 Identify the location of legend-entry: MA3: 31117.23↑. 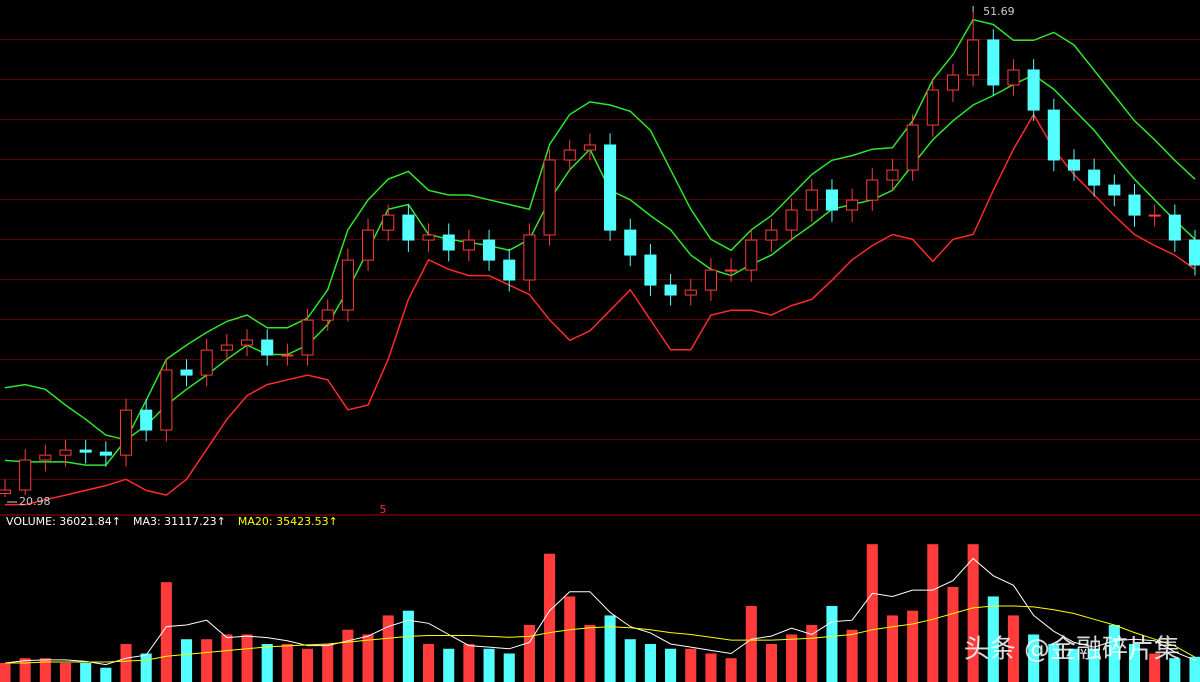
(179, 521).